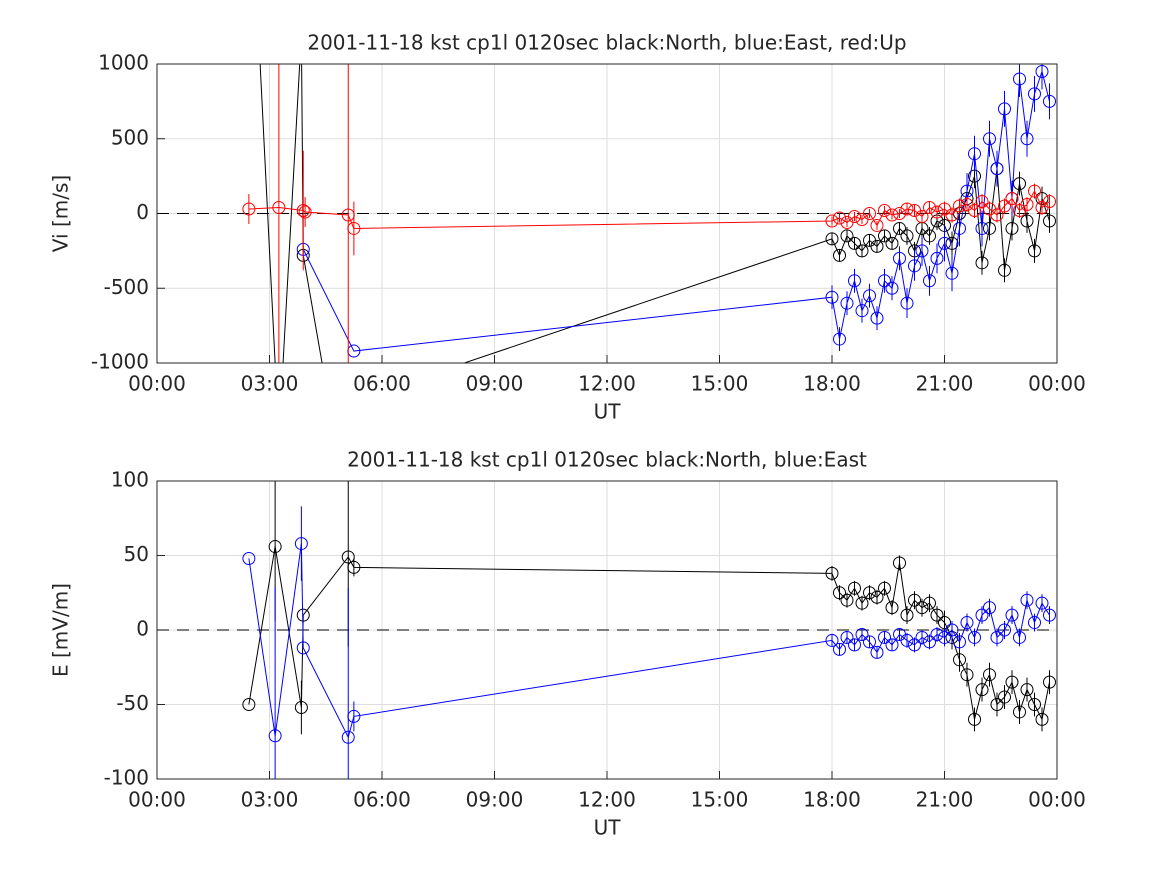 Image resolution: width=1167 pixels, height=875 pixels. I want to click on y-axis-label: Vi [m/s], so click(61, 213).